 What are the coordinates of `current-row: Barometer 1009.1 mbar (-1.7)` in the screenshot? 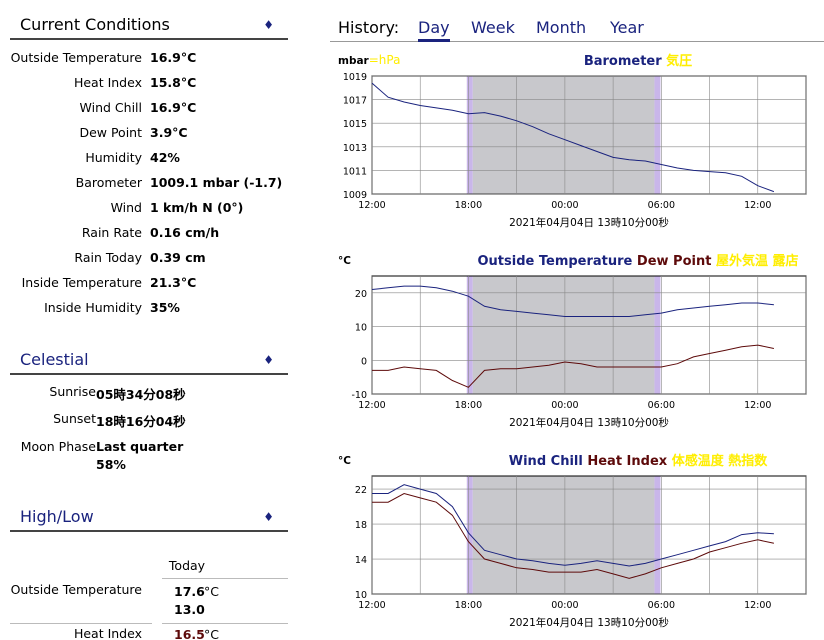 It's located at (149, 185).